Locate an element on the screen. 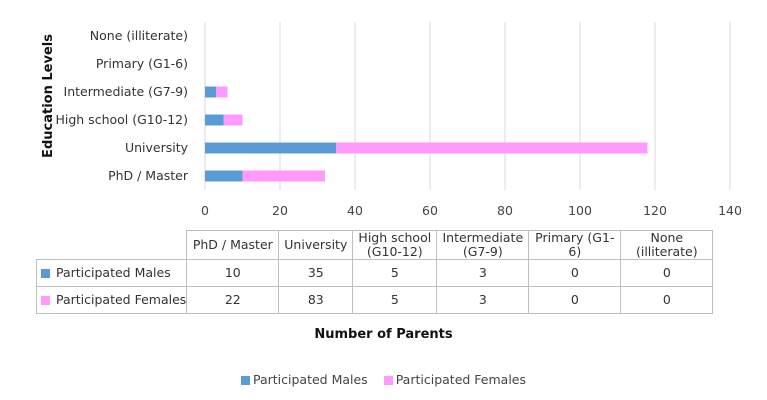  table-cell: 10 is located at coordinates (233, 273).